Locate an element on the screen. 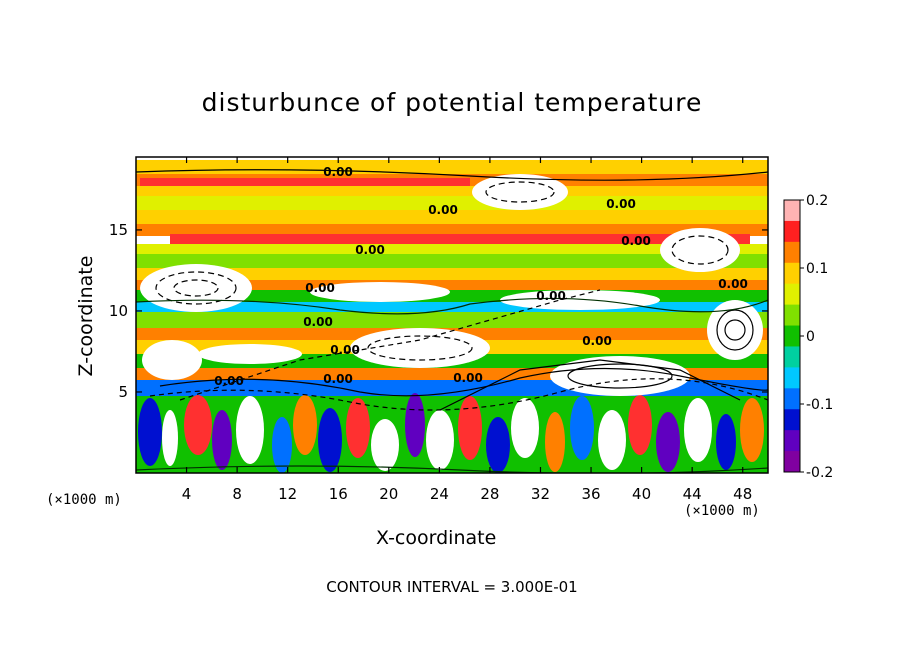 This screenshot has width=904, height=654. lower-turbulence is located at coordinates (451, 433).